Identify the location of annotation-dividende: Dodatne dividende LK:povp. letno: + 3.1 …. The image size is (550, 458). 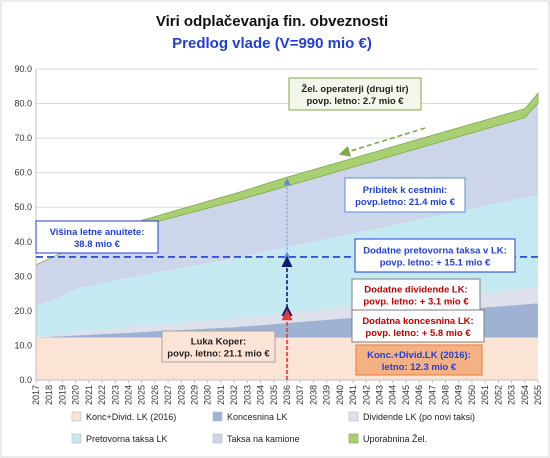
(416, 294).